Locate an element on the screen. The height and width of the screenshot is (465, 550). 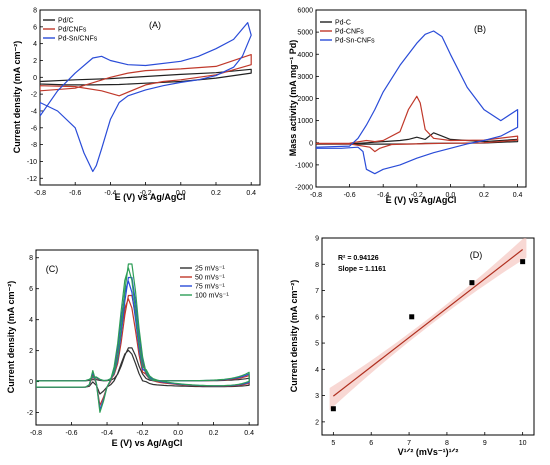
legend-entry: 100 mVs⁻¹ is located at coordinates (212, 296).